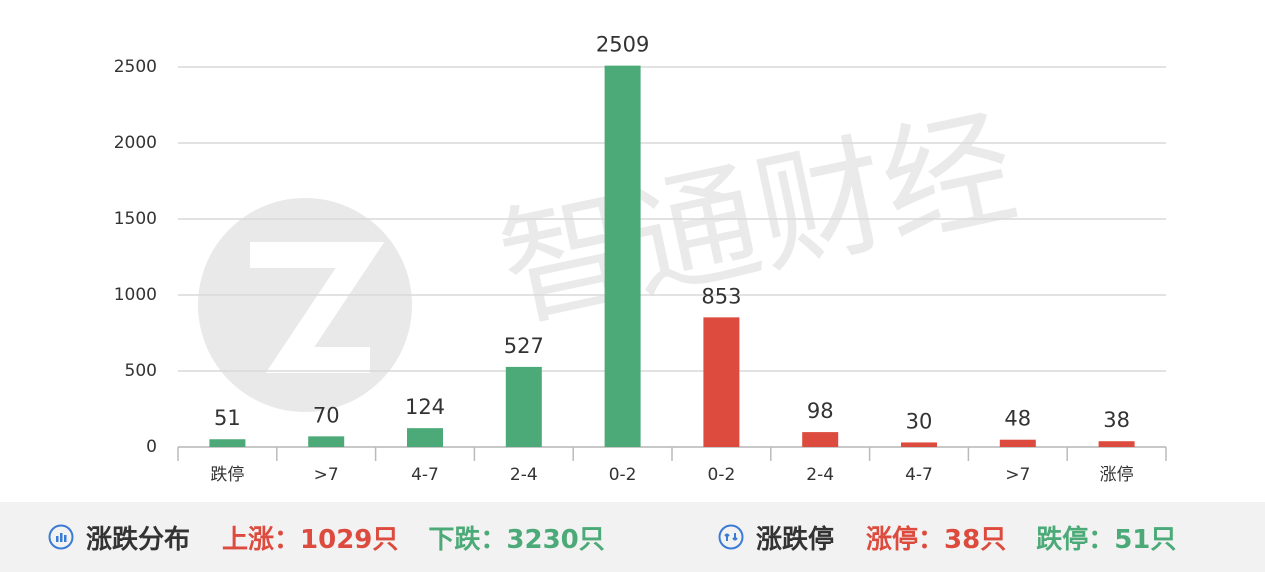 The height and width of the screenshot is (572, 1265). What do you see at coordinates (1106, 539) in the screenshot?
I see `stat-limit-down: 跌停：51只` at bounding box center [1106, 539].